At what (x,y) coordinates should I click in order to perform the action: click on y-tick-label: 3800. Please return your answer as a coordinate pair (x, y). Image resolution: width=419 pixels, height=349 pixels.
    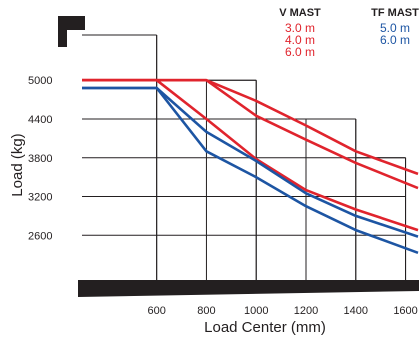
    Looking at the image, I should click on (40, 159).